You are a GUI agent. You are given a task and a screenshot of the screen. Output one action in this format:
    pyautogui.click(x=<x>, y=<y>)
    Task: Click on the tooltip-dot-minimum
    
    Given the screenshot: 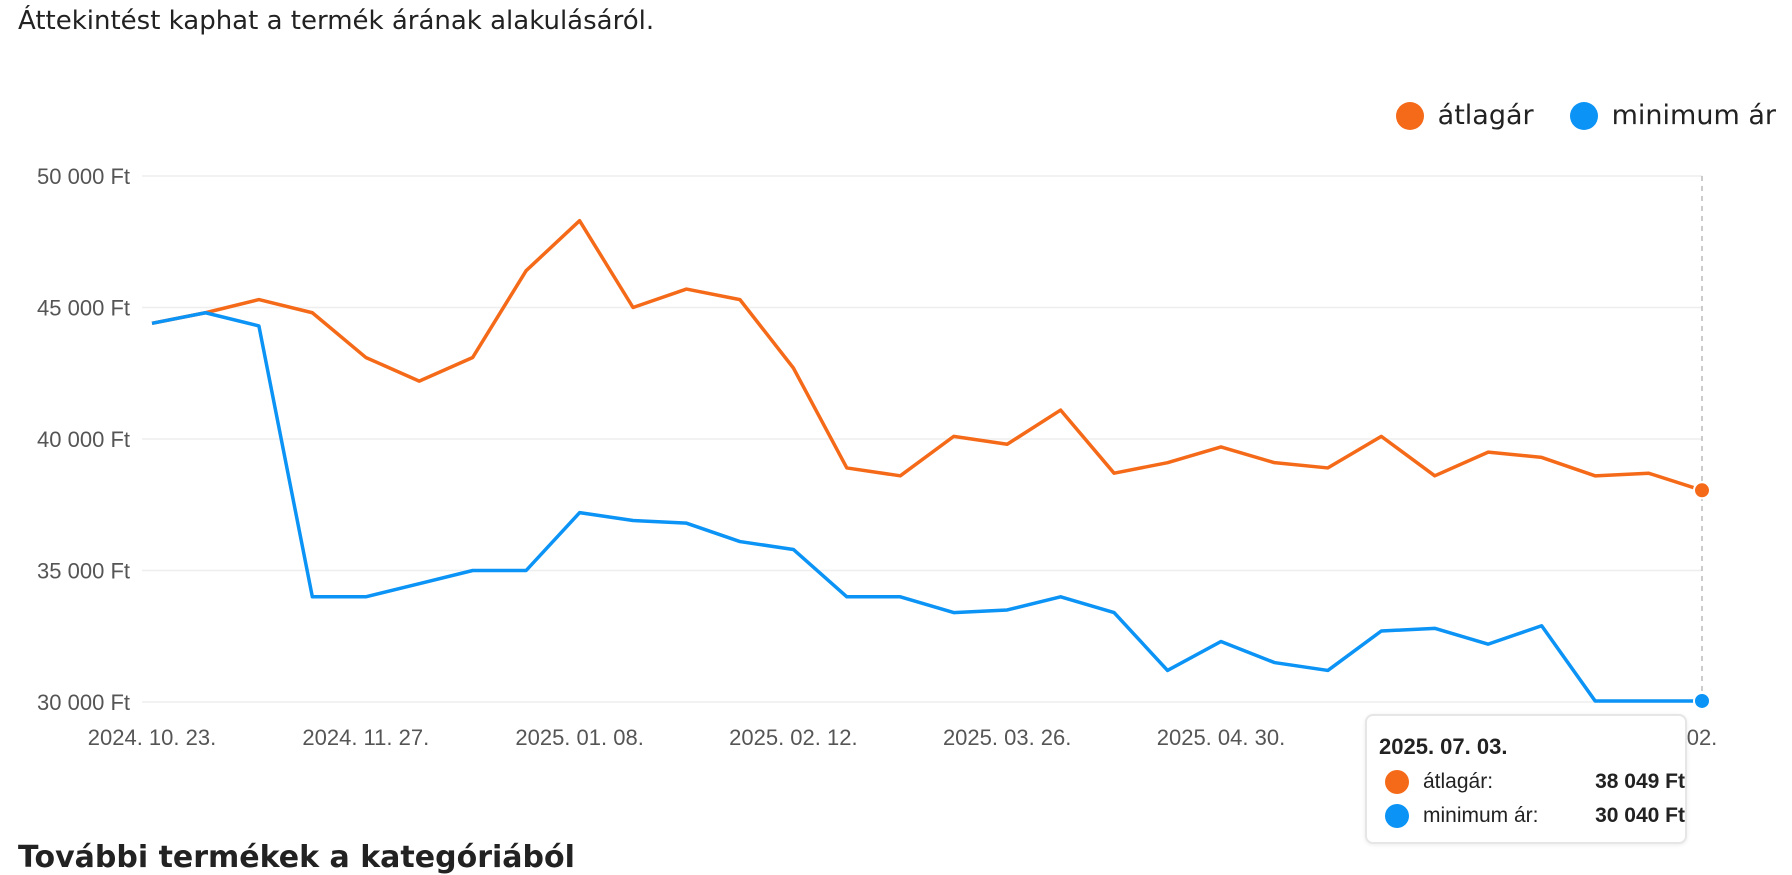 What is the action you would take?
    pyautogui.click(x=1397, y=816)
    